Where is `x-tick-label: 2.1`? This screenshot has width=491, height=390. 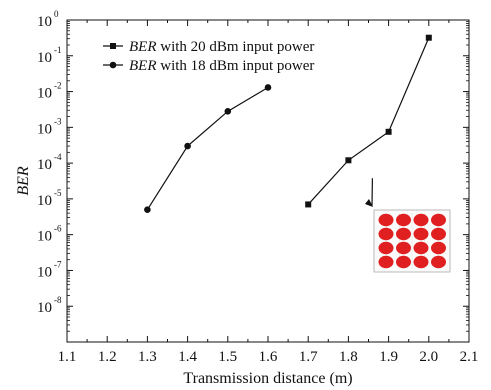 x-tick-label: 2.1 is located at coordinates (469, 357).